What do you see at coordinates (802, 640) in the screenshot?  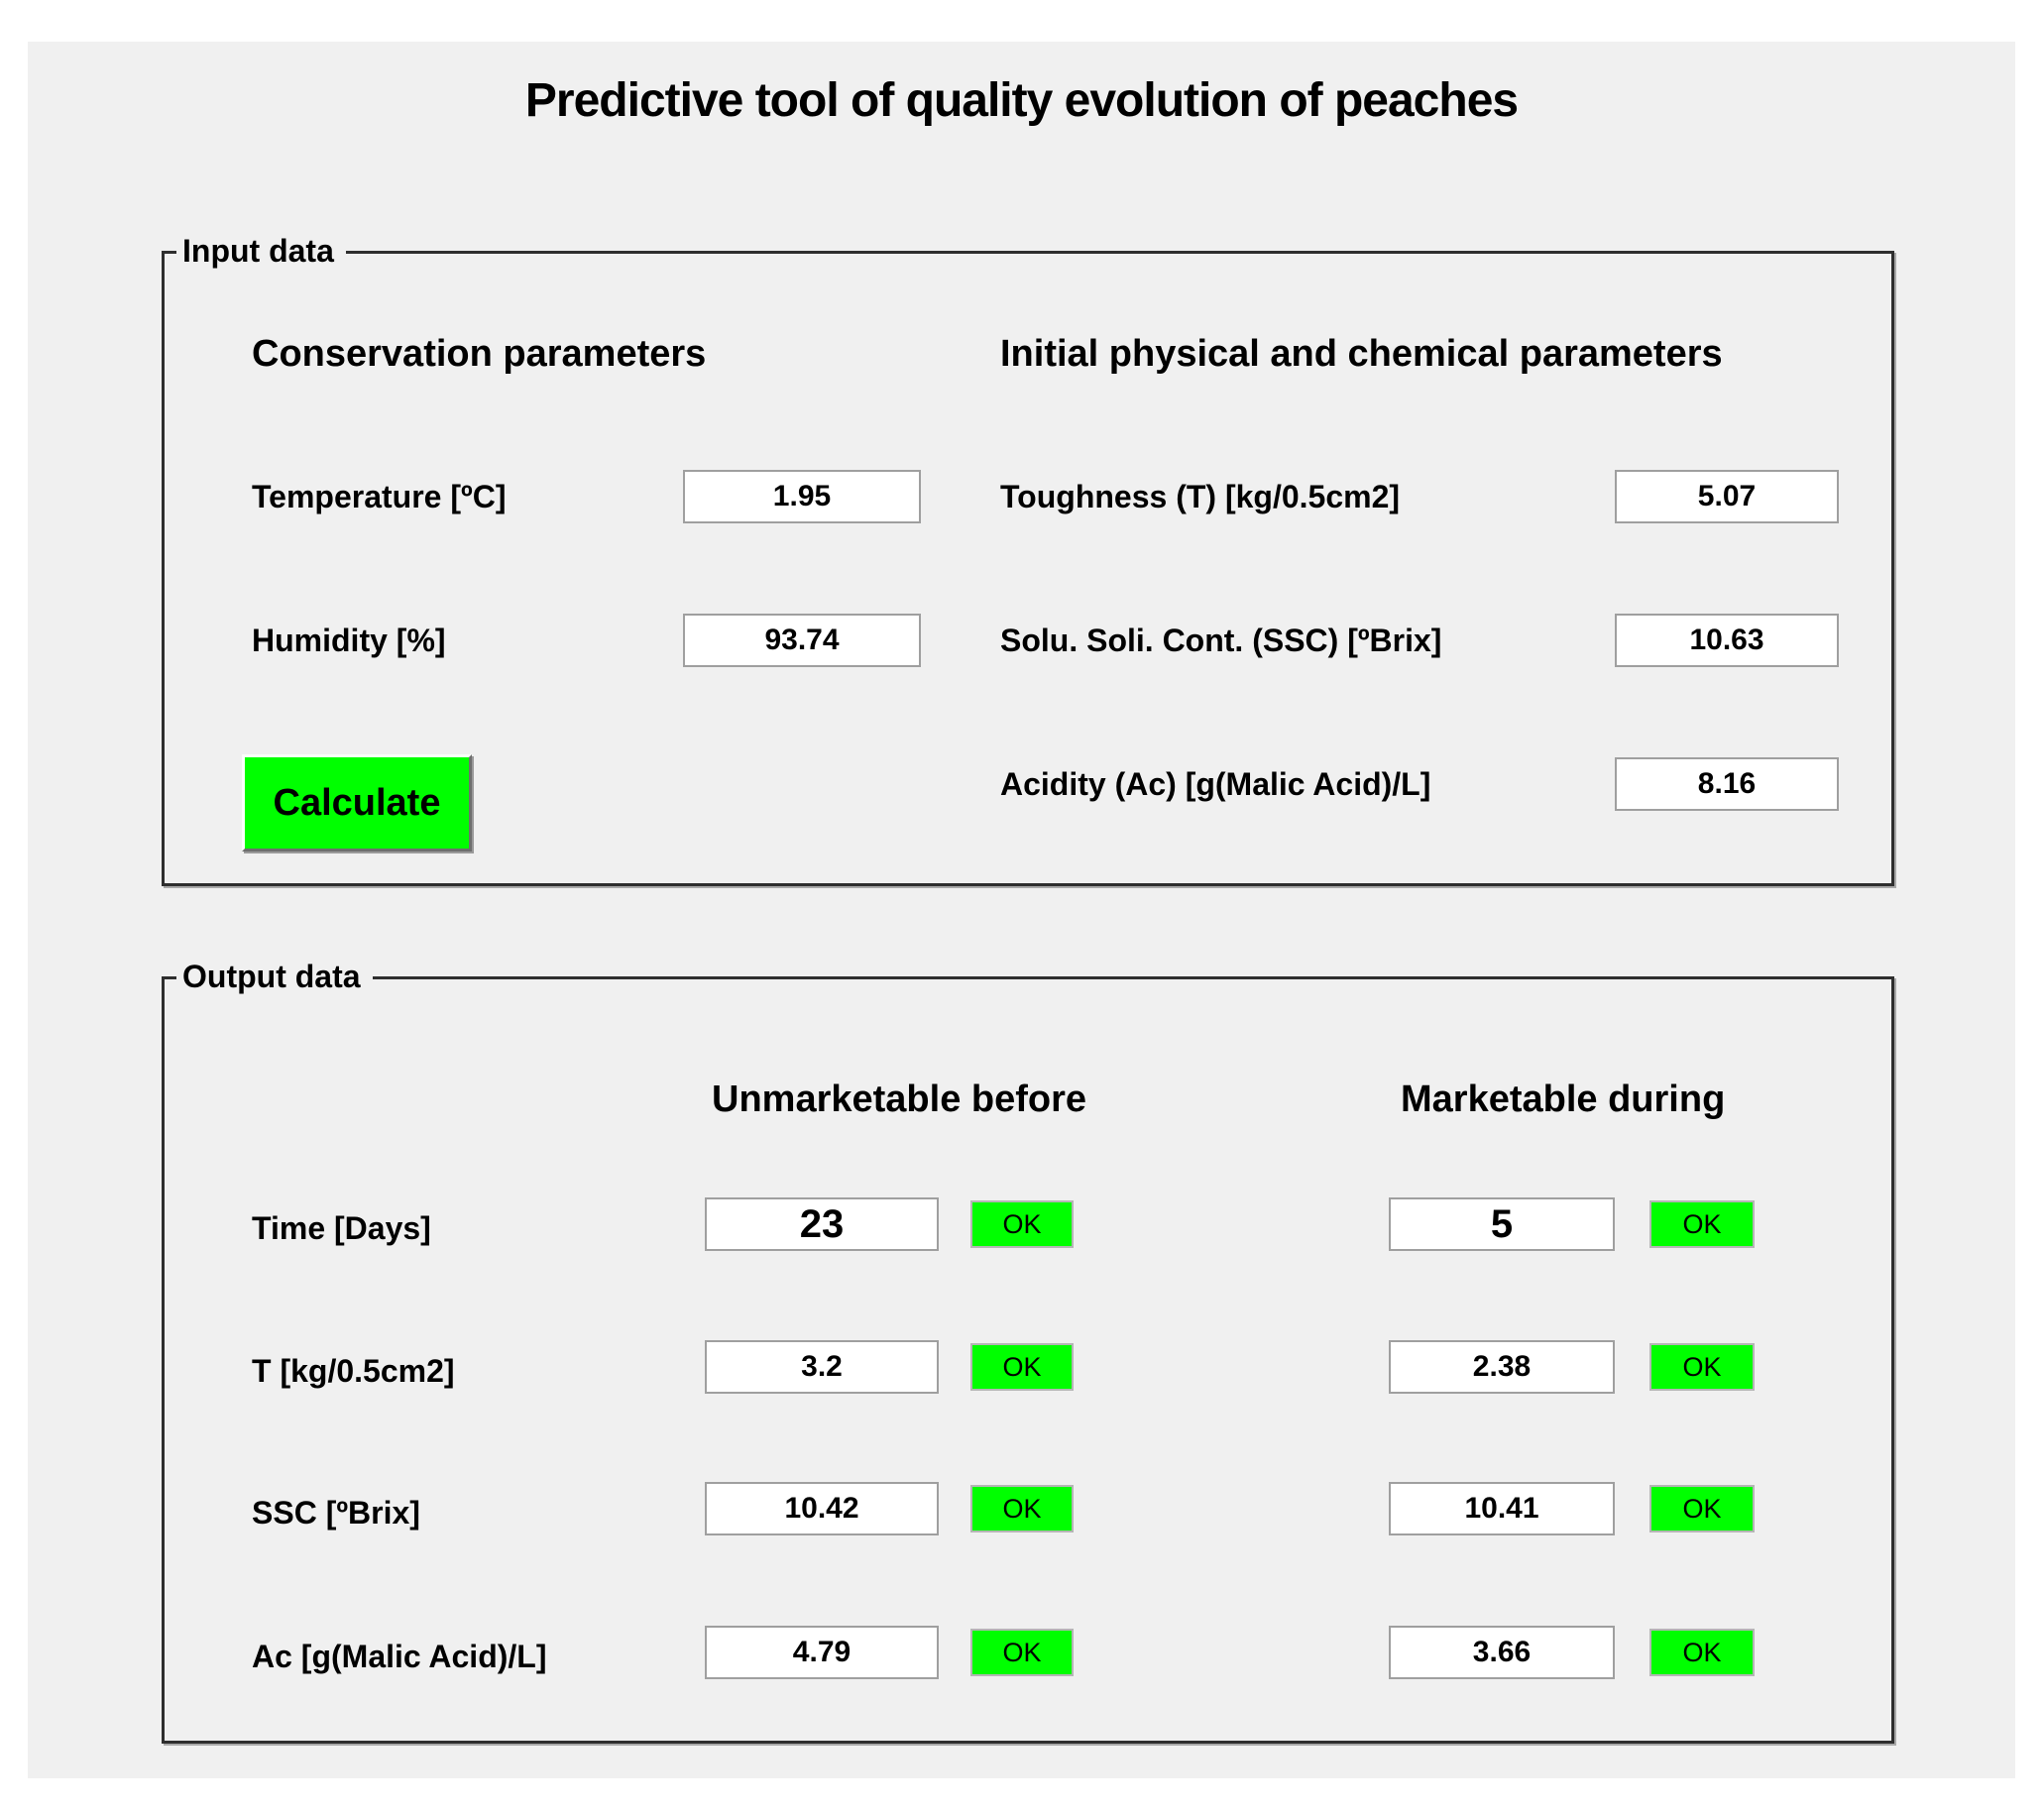 I see `humidity-input` at bounding box center [802, 640].